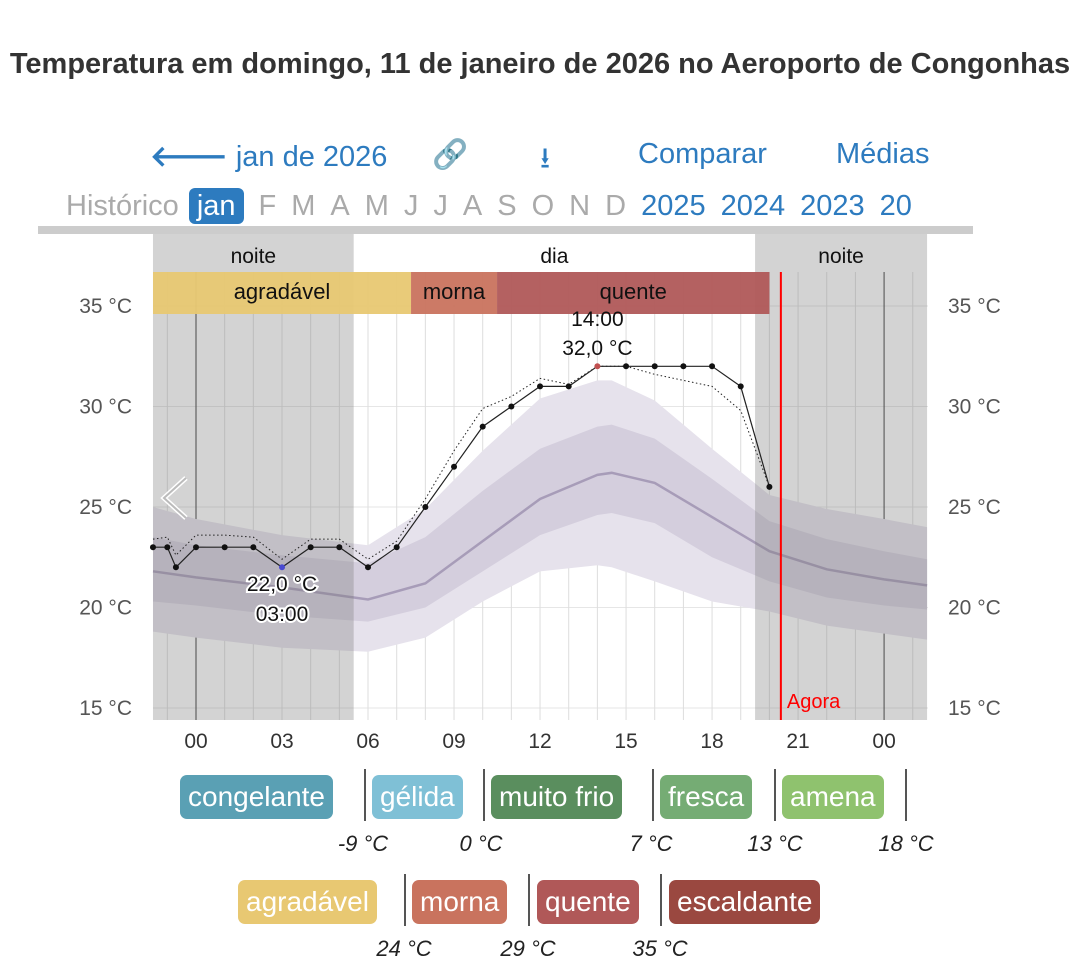  Describe the element at coordinates (883, 154) in the screenshot. I see `averages-link: Médias` at that location.